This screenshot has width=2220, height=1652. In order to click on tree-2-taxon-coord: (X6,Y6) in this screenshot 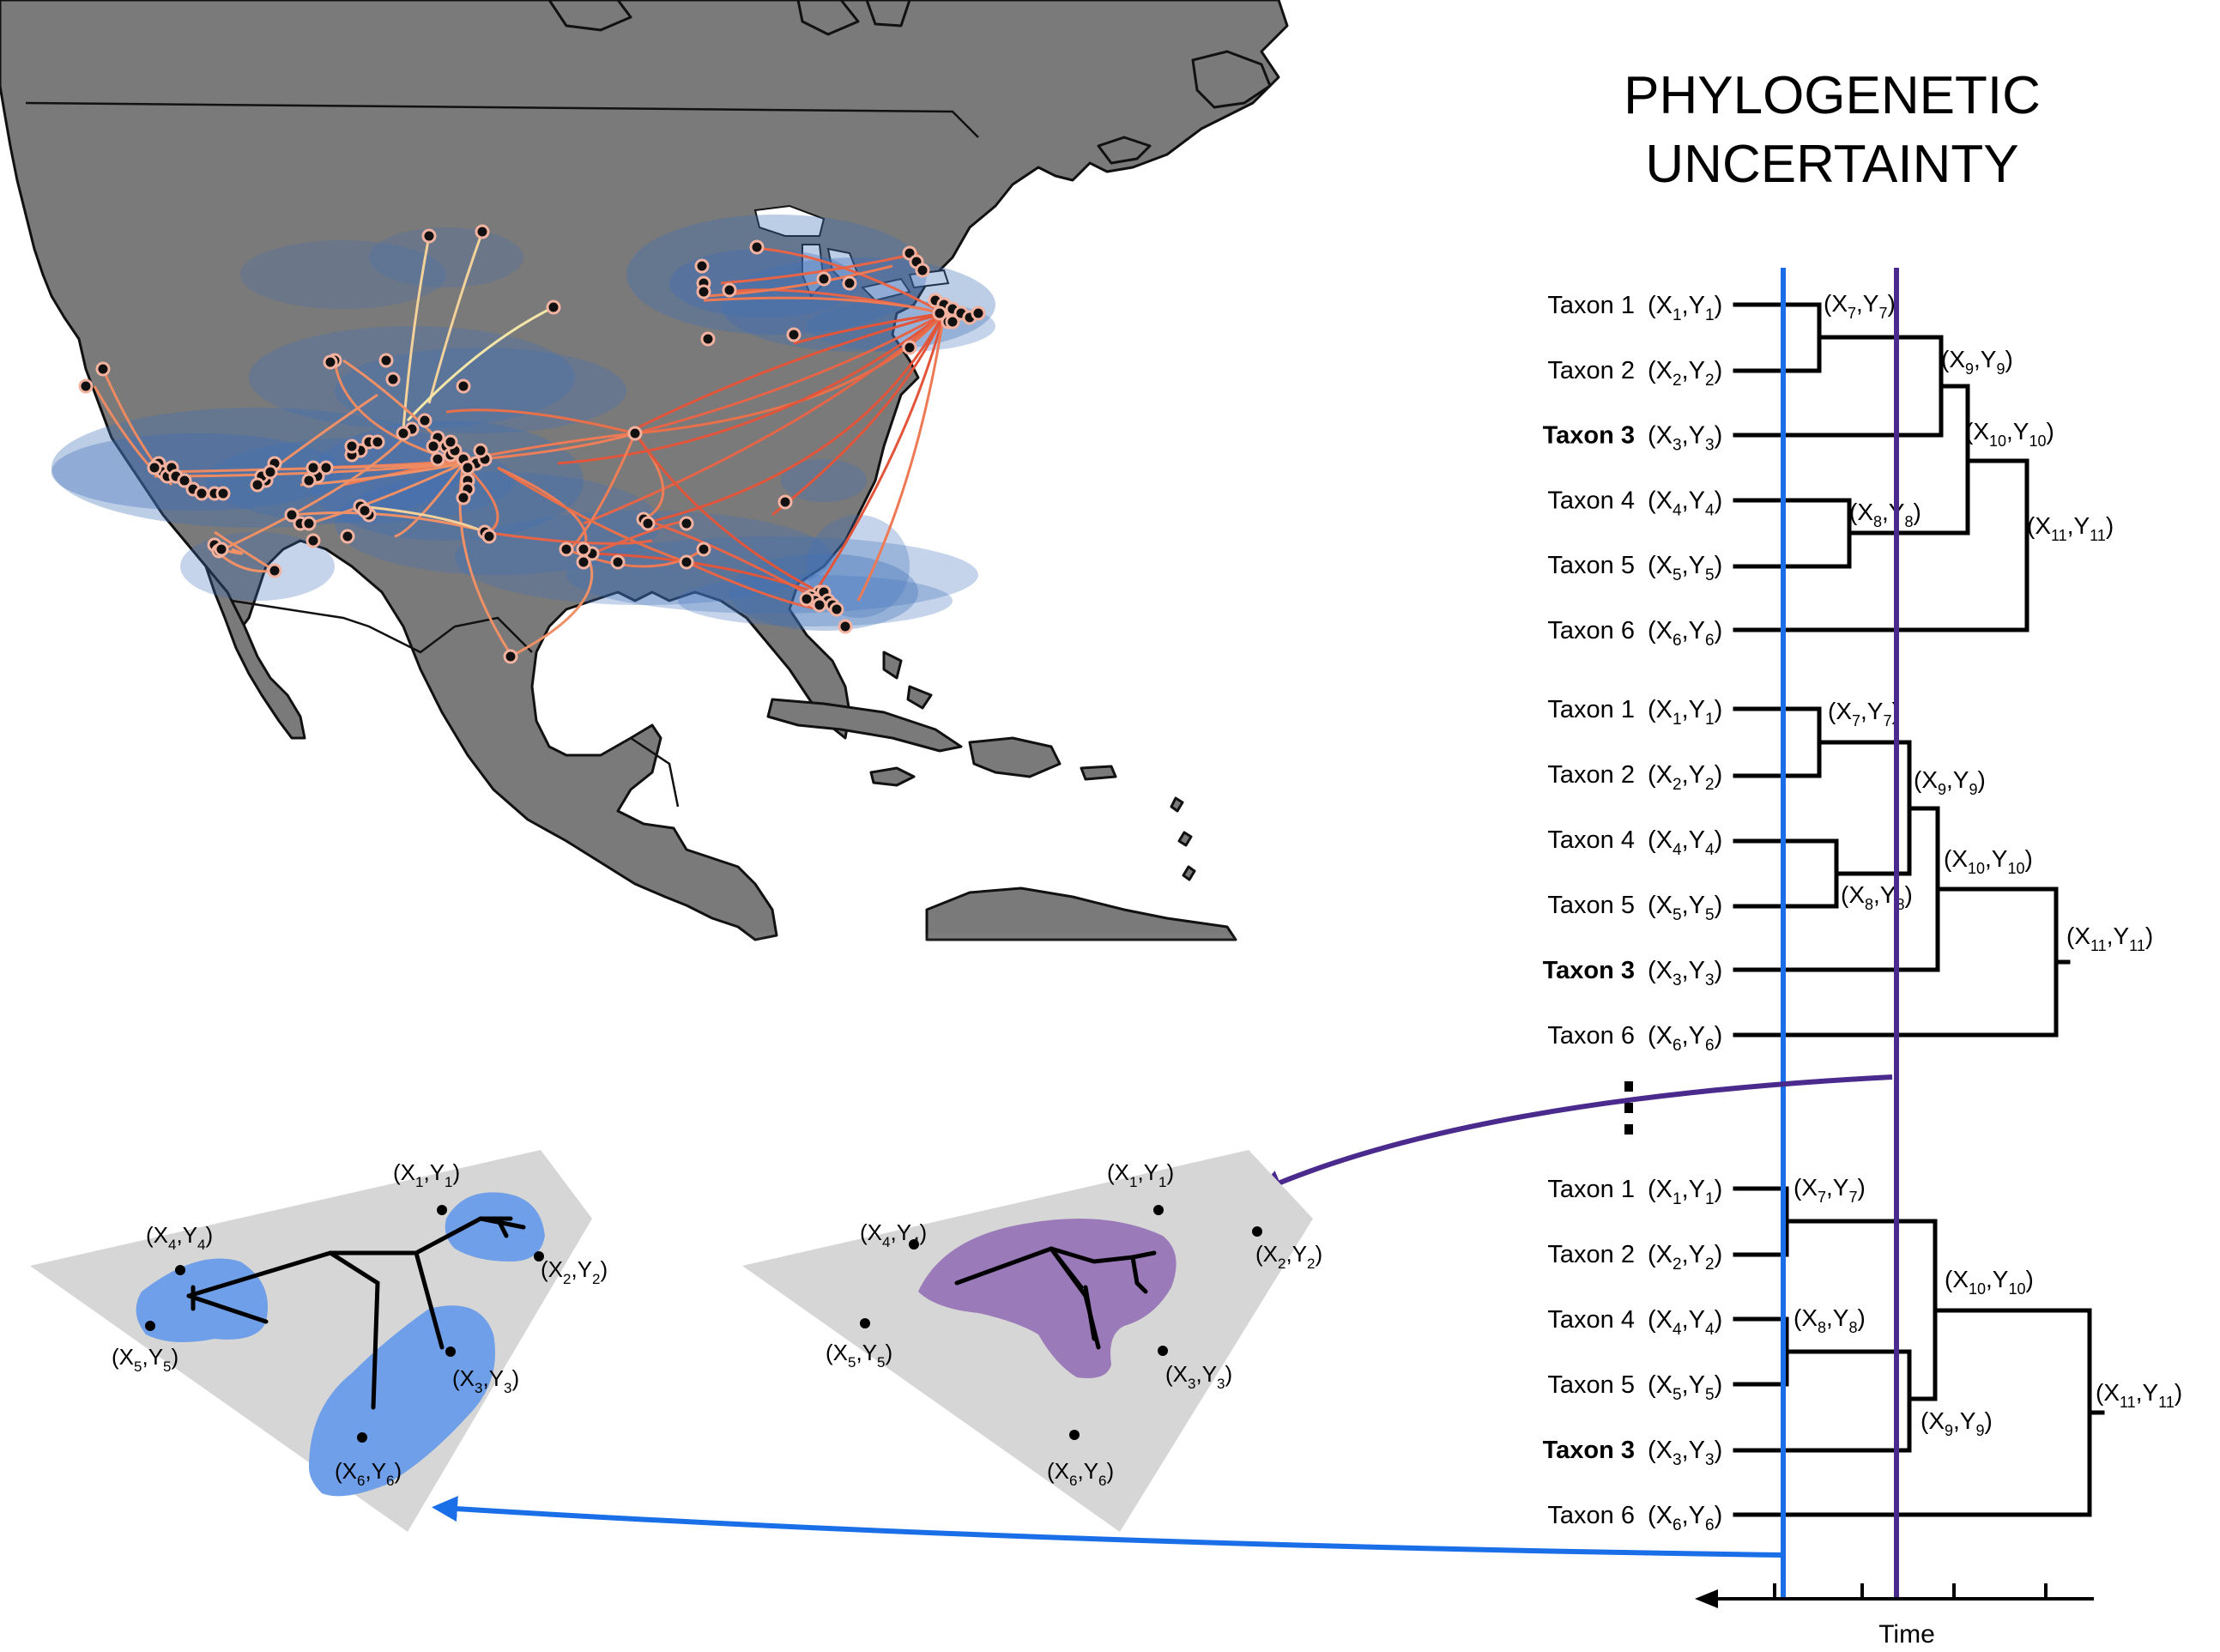, I will do `click(1685, 1038)`.